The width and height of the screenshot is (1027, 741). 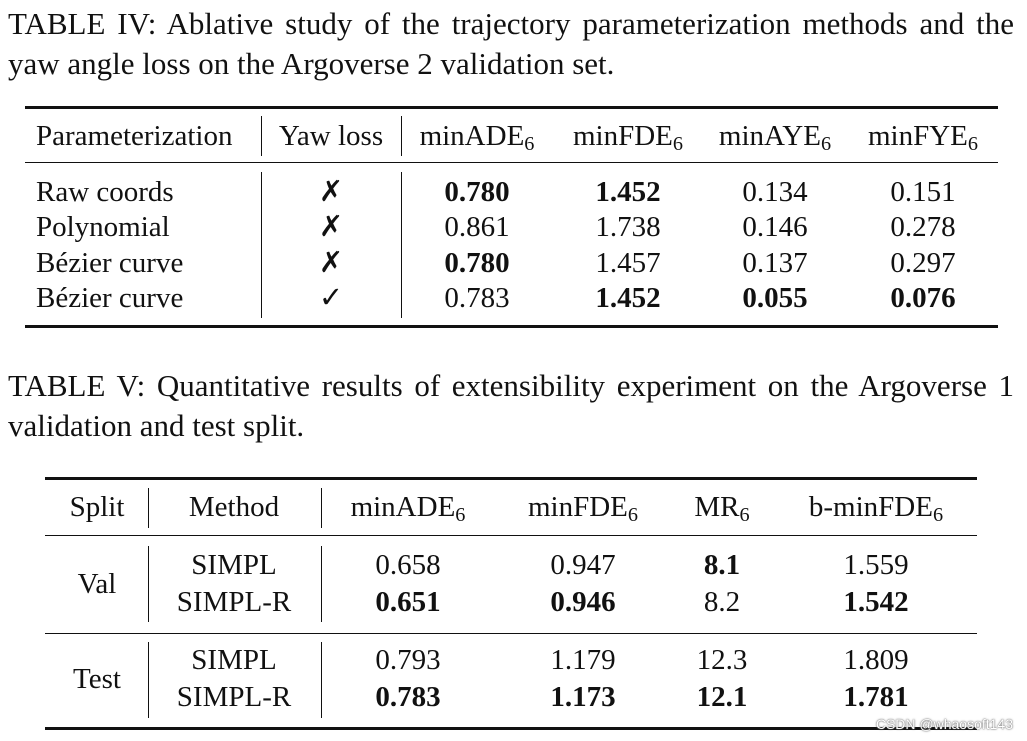 I want to click on table-iv-row-3-minfye: 0.297, so click(x=923, y=263).